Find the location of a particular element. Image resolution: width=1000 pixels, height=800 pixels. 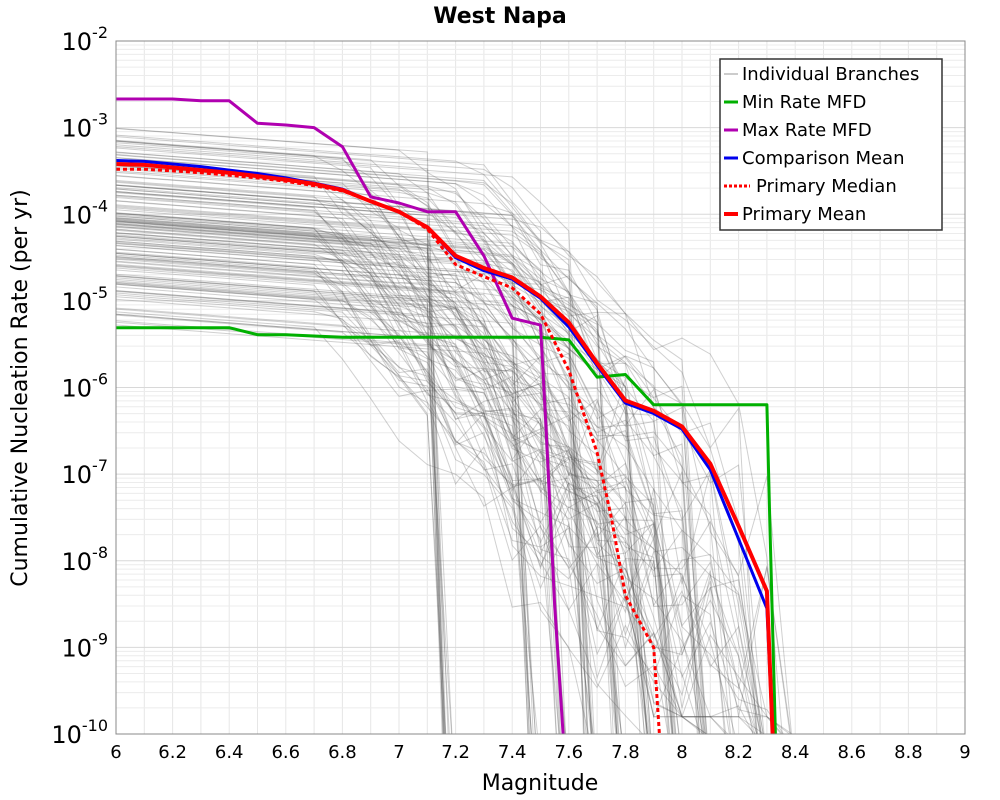

y-tick-label: 10⁻² is located at coordinates (85, 39).